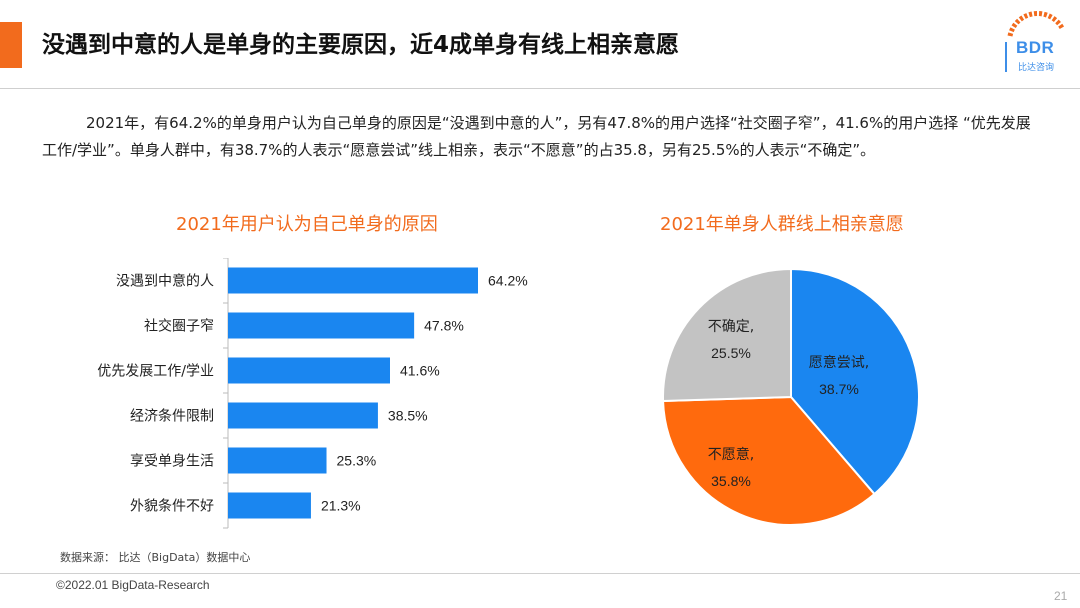  I want to click on data-source: 数据来源： 比达（BigData）数据中心, so click(155, 557).